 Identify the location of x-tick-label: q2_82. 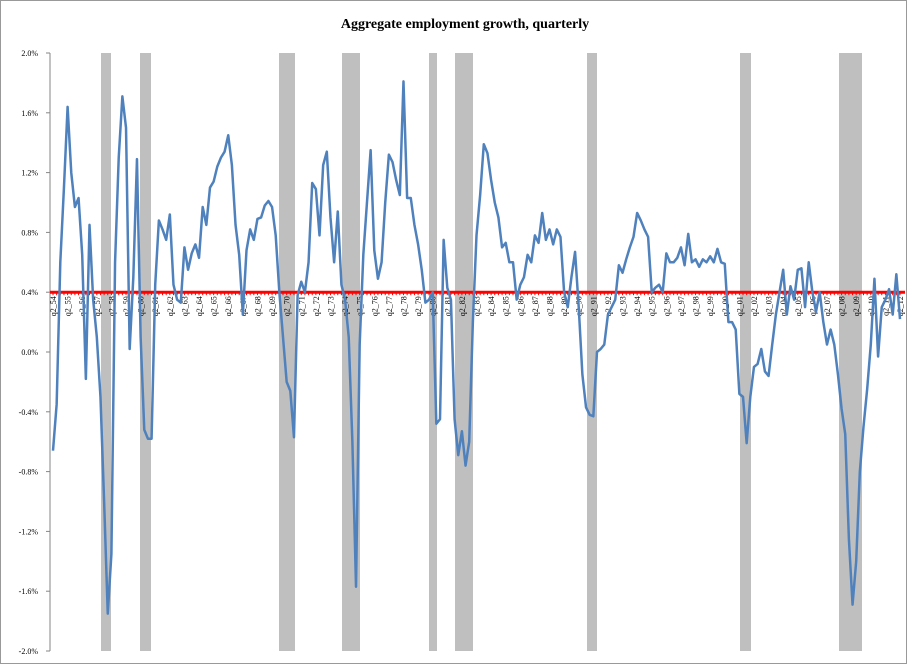
(462, 306).